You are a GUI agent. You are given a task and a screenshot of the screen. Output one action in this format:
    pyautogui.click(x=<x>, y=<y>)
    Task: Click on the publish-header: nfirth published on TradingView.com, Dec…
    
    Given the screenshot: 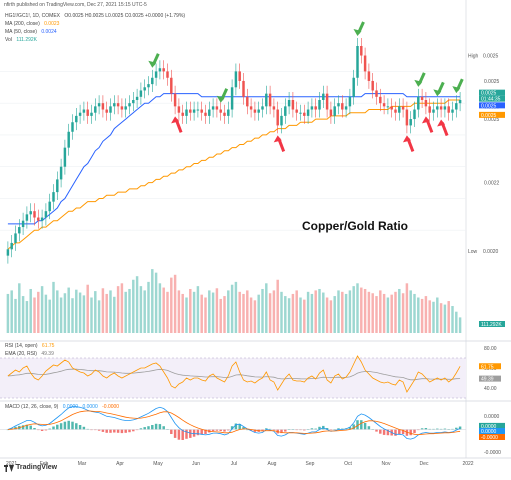 What is the action you would take?
    pyautogui.click(x=75, y=5)
    